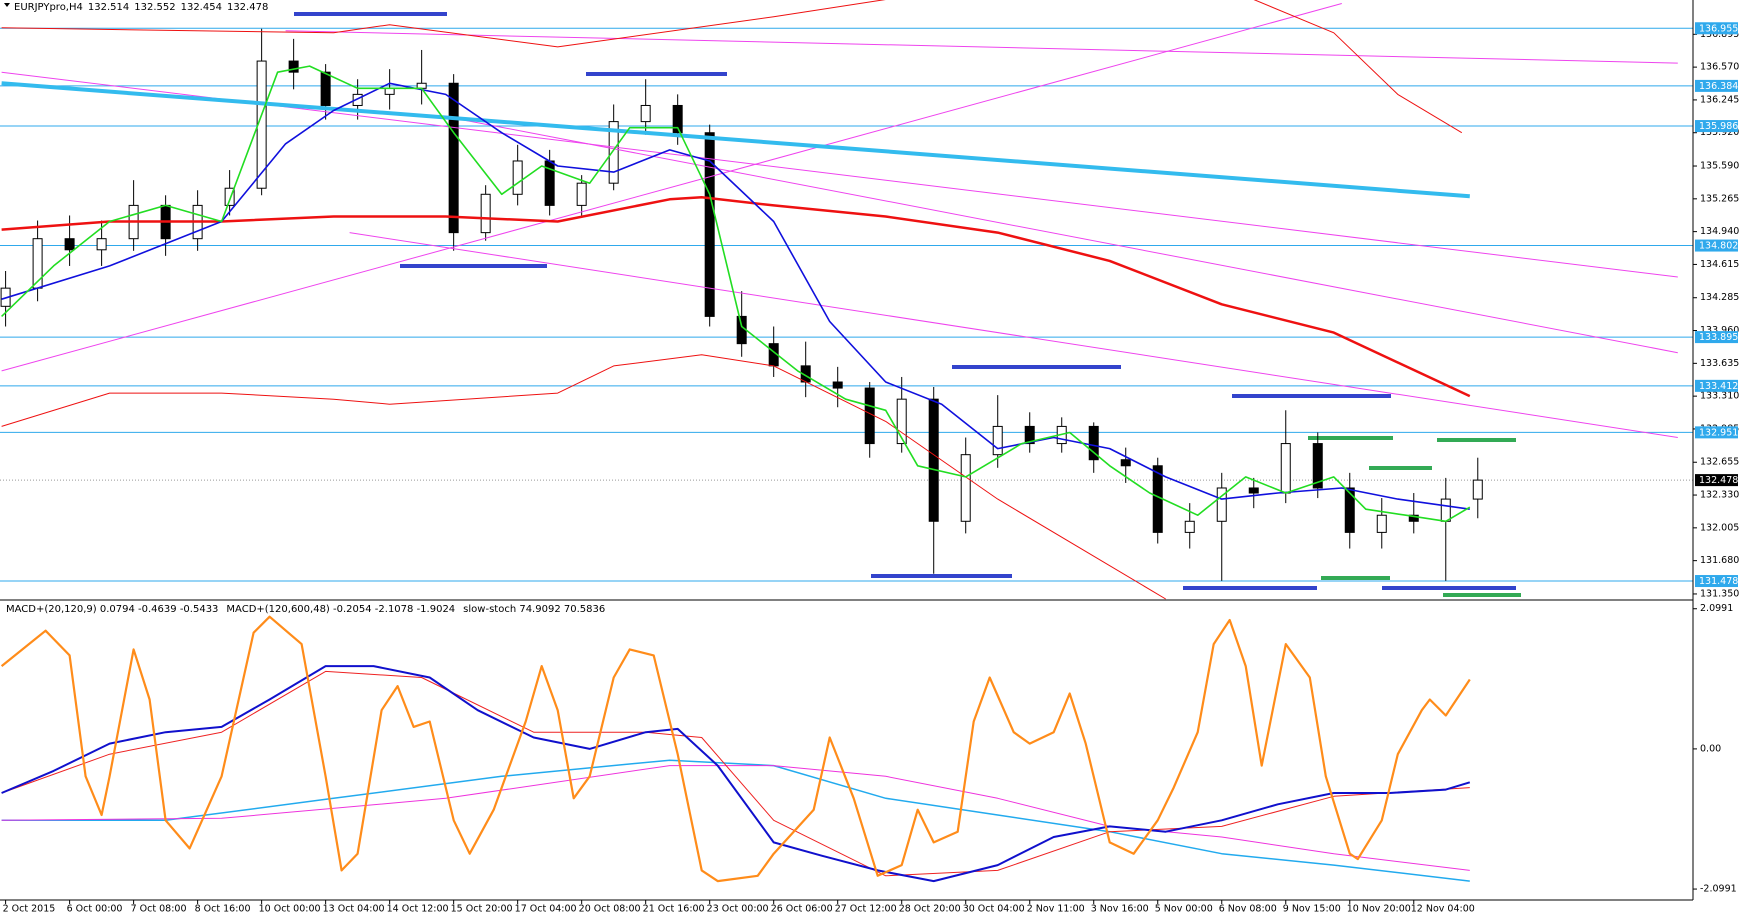 The width and height of the screenshot is (1740, 917). Describe the element at coordinates (1719, 593) in the screenshot. I see `y-tick-label: 131.350` at that location.